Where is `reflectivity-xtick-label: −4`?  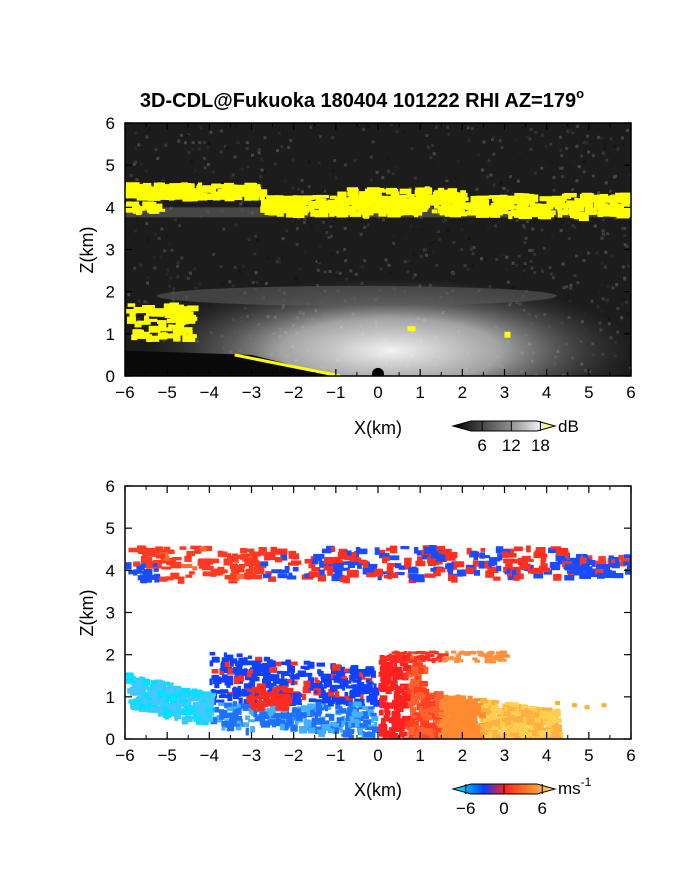 reflectivity-xtick-label: −4 is located at coordinates (209, 392).